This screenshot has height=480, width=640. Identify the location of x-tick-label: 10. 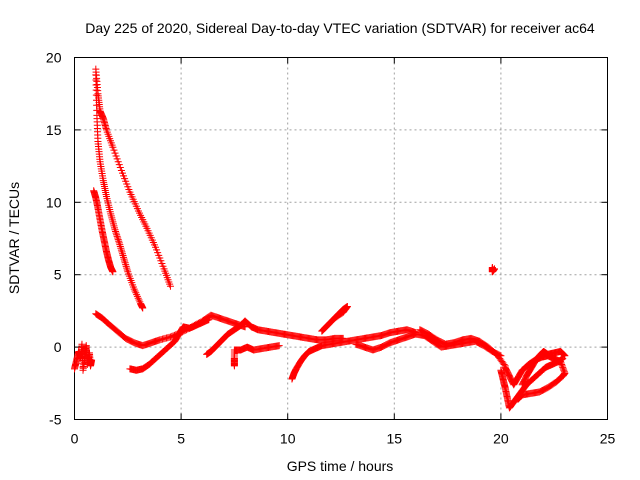
(288, 439).